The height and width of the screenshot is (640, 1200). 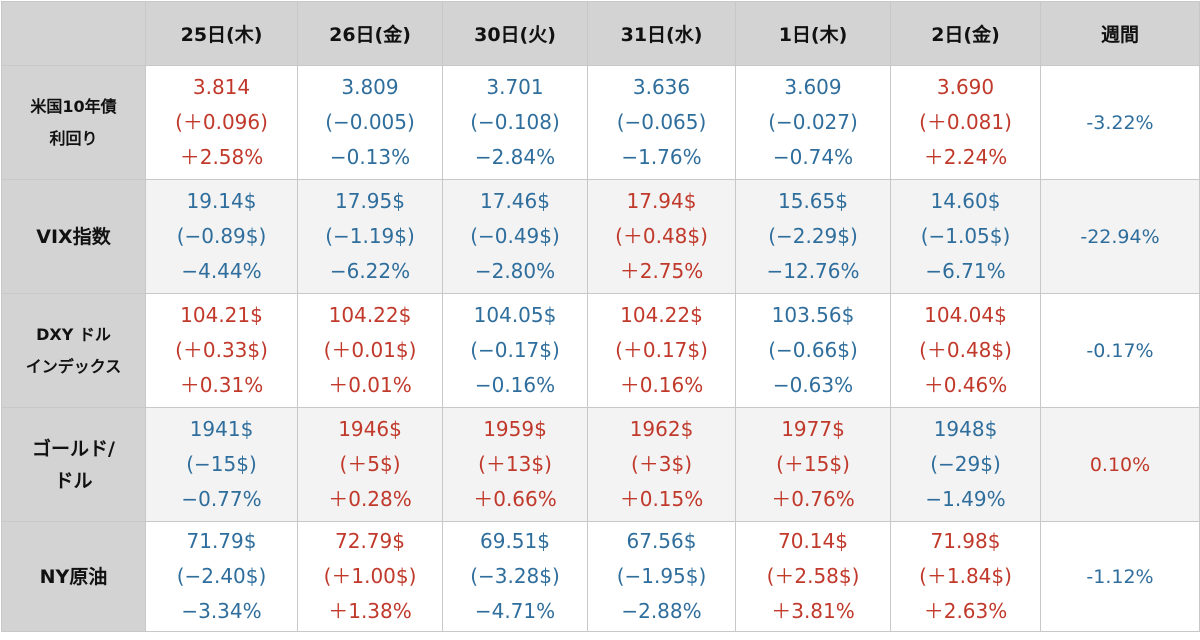 I want to click on cell-change: (＋0.48$), so click(x=661, y=236).